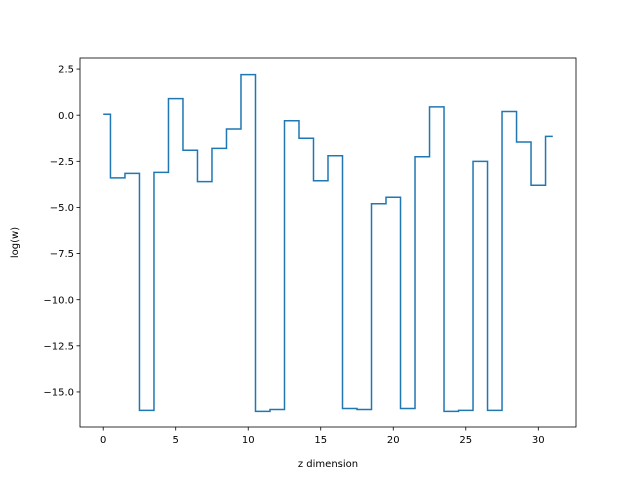 The height and width of the screenshot is (484, 640). Describe the element at coordinates (62, 208) in the screenshot. I see `y-tick-label: −5.0` at that location.